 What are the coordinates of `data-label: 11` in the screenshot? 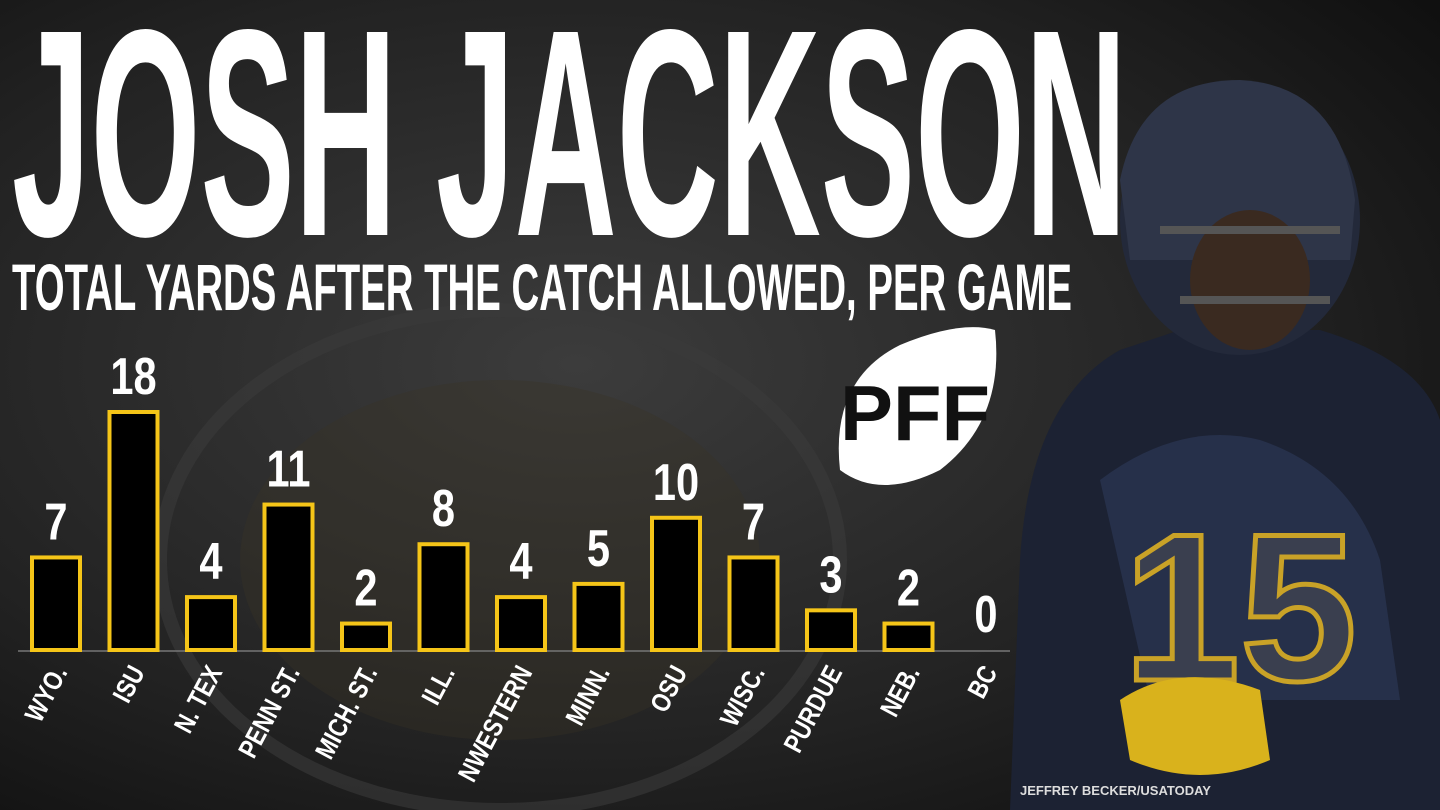 It's located at (289, 468).